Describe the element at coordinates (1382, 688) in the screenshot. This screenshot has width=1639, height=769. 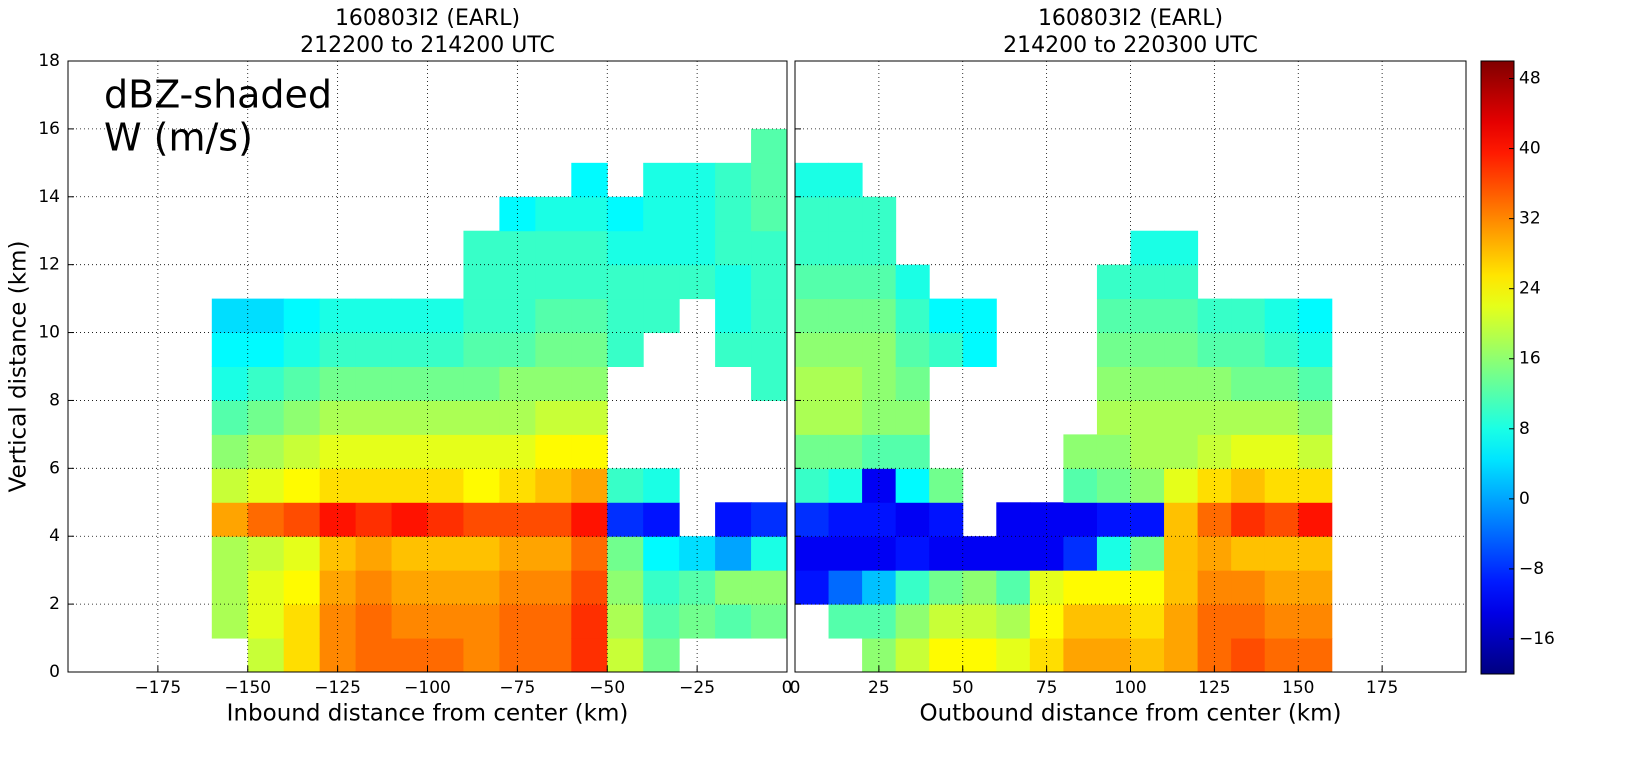
I see `x-tick-label: 175` at that location.